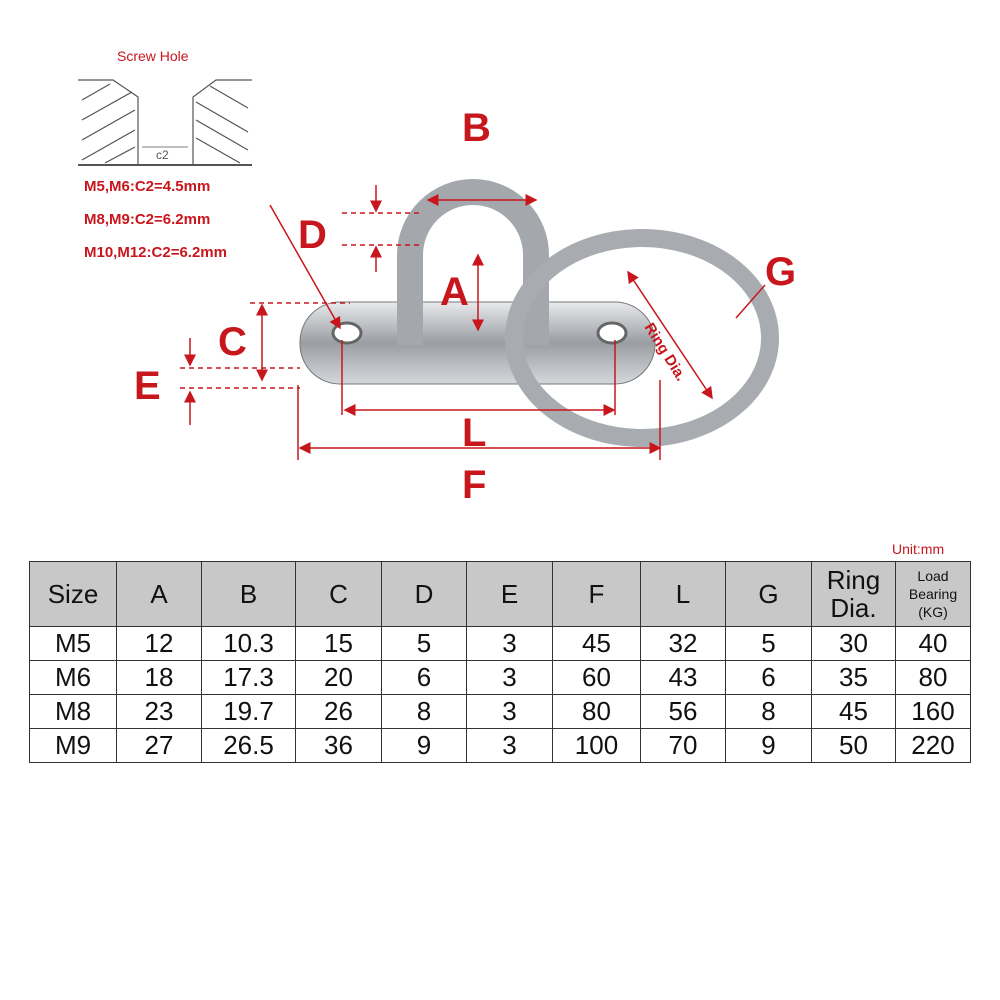  Describe the element at coordinates (474, 485) in the screenshot. I see `label-f: F` at that location.